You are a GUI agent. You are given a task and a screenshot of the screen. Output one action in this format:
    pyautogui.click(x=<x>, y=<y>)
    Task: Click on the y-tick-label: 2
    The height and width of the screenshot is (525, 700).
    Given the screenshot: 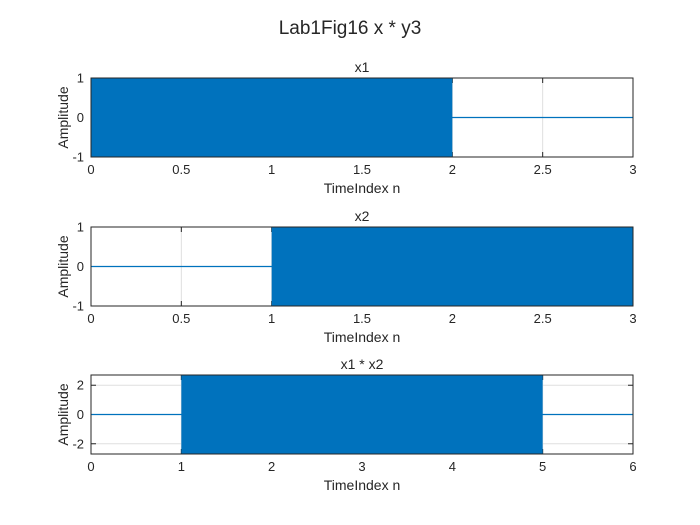 What is the action you would take?
    pyautogui.click(x=80, y=385)
    